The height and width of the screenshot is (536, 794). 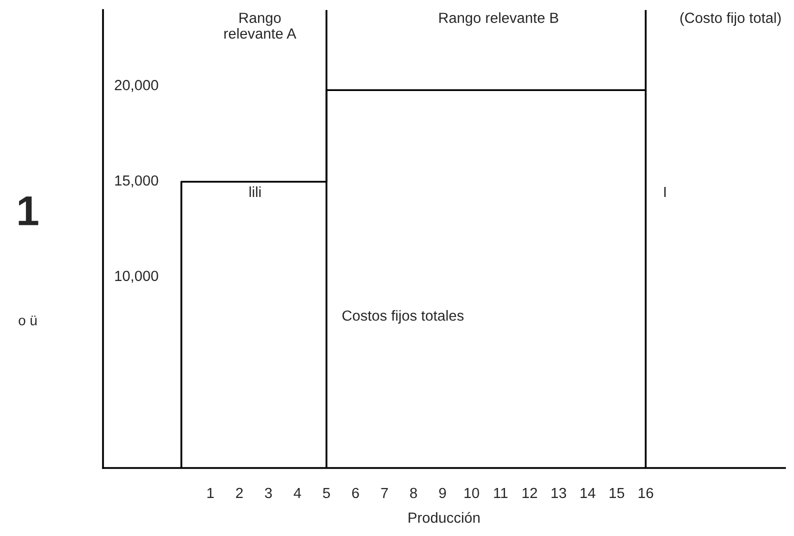 What do you see at coordinates (498, 19) in the screenshot?
I see `annotation: Rango relevante B` at bounding box center [498, 19].